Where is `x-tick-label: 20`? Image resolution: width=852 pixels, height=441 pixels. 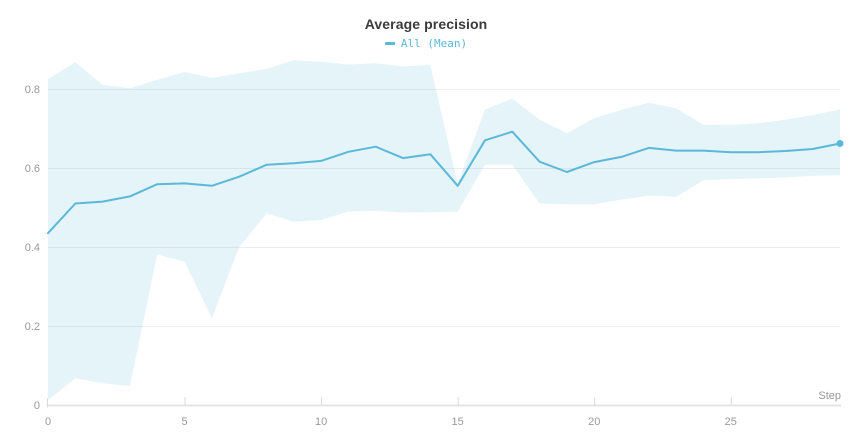
x-tick-label: 20 is located at coordinates (594, 422).